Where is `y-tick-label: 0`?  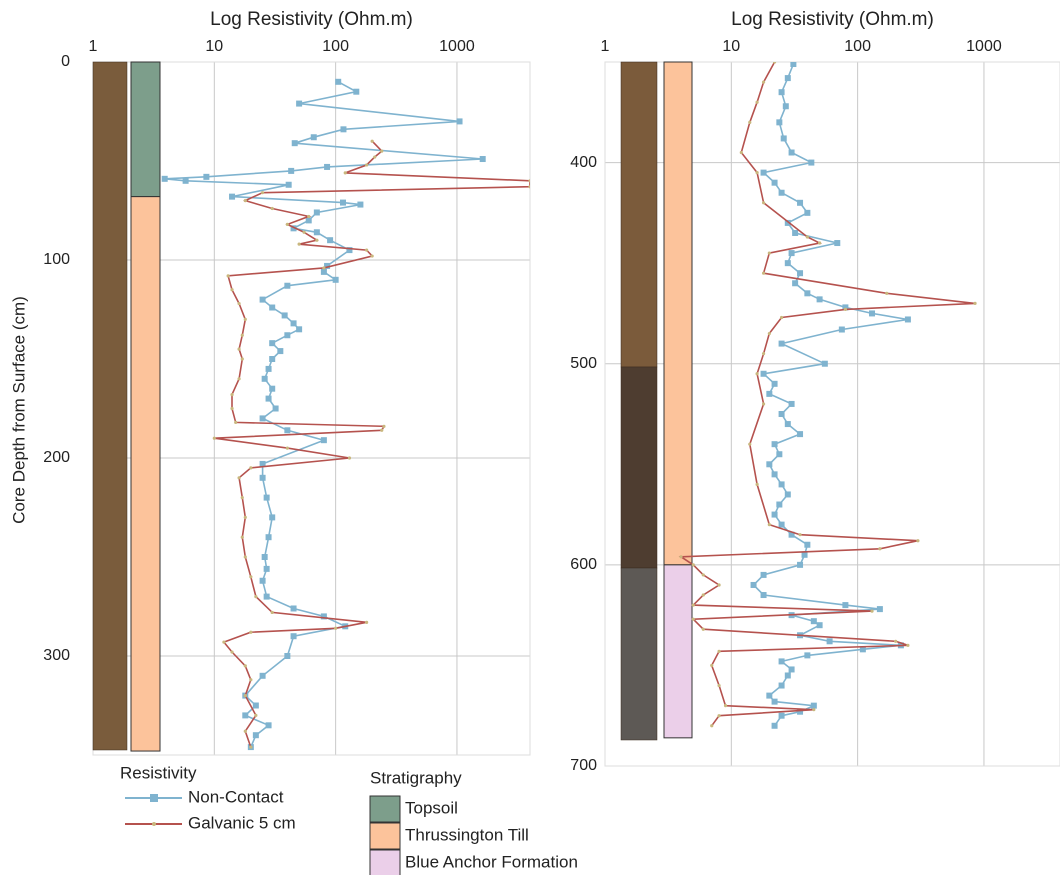 y-tick-label: 0 is located at coordinates (65, 61).